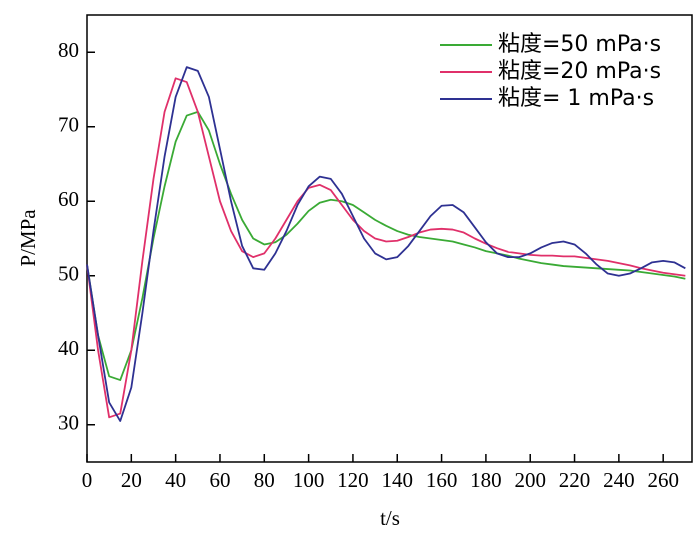 The image size is (700, 538). I want to click on x-tick-label: 100, so click(309, 480).